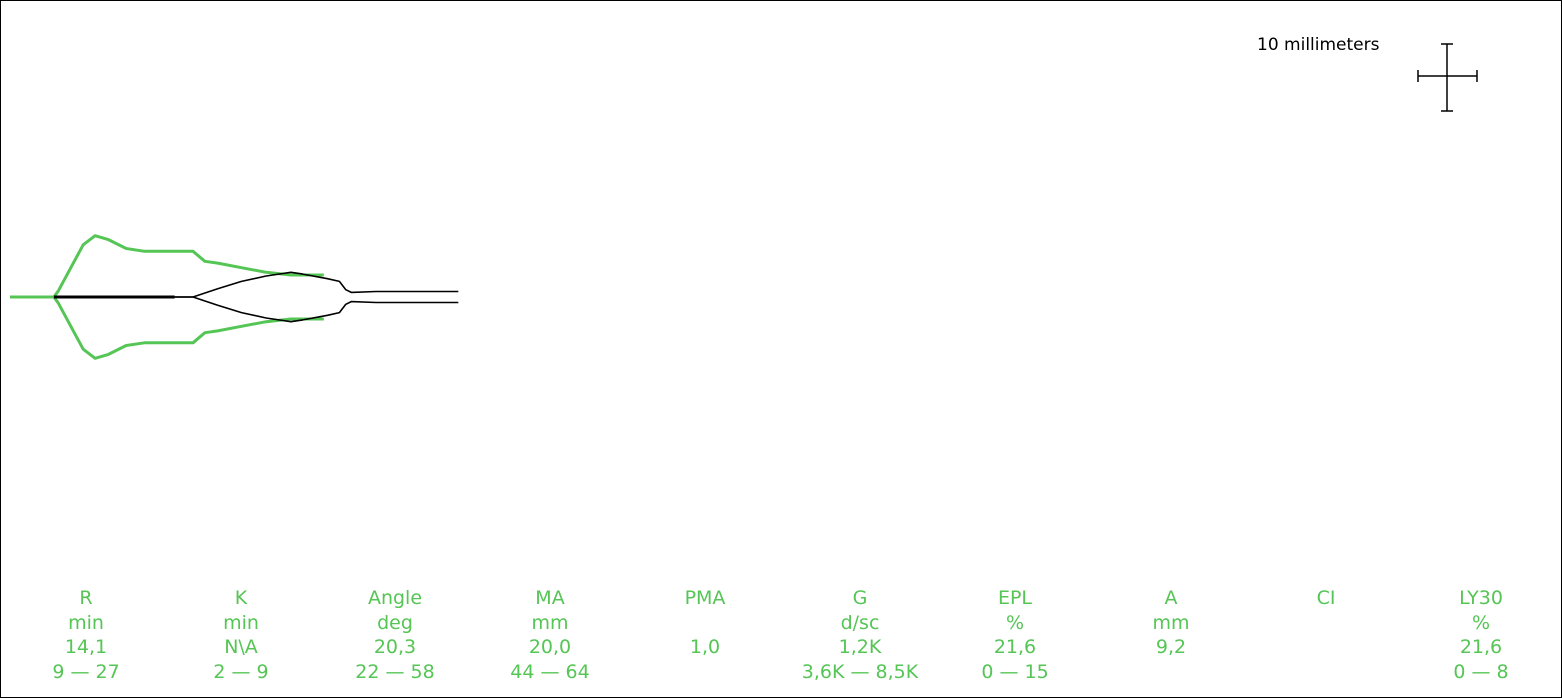 This screenshot has height=698, width=1562. What do you see at coordinates (705, 598) in the screenshot?
I see `param-name: PMA` at bounding box center [705, 598].